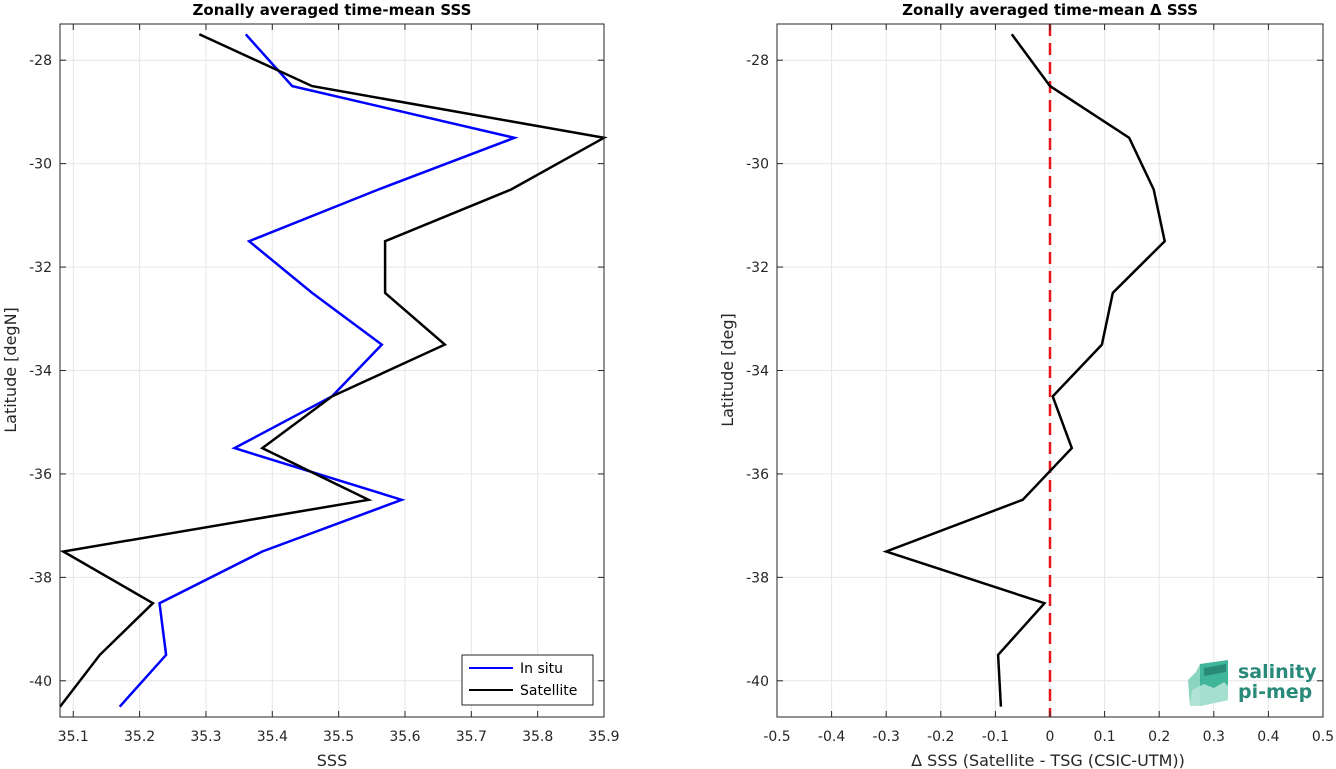 The height and width of the screenshot is (769, 1336). I want to click on left-x-tick-label: 35.5, so click(338, 737).